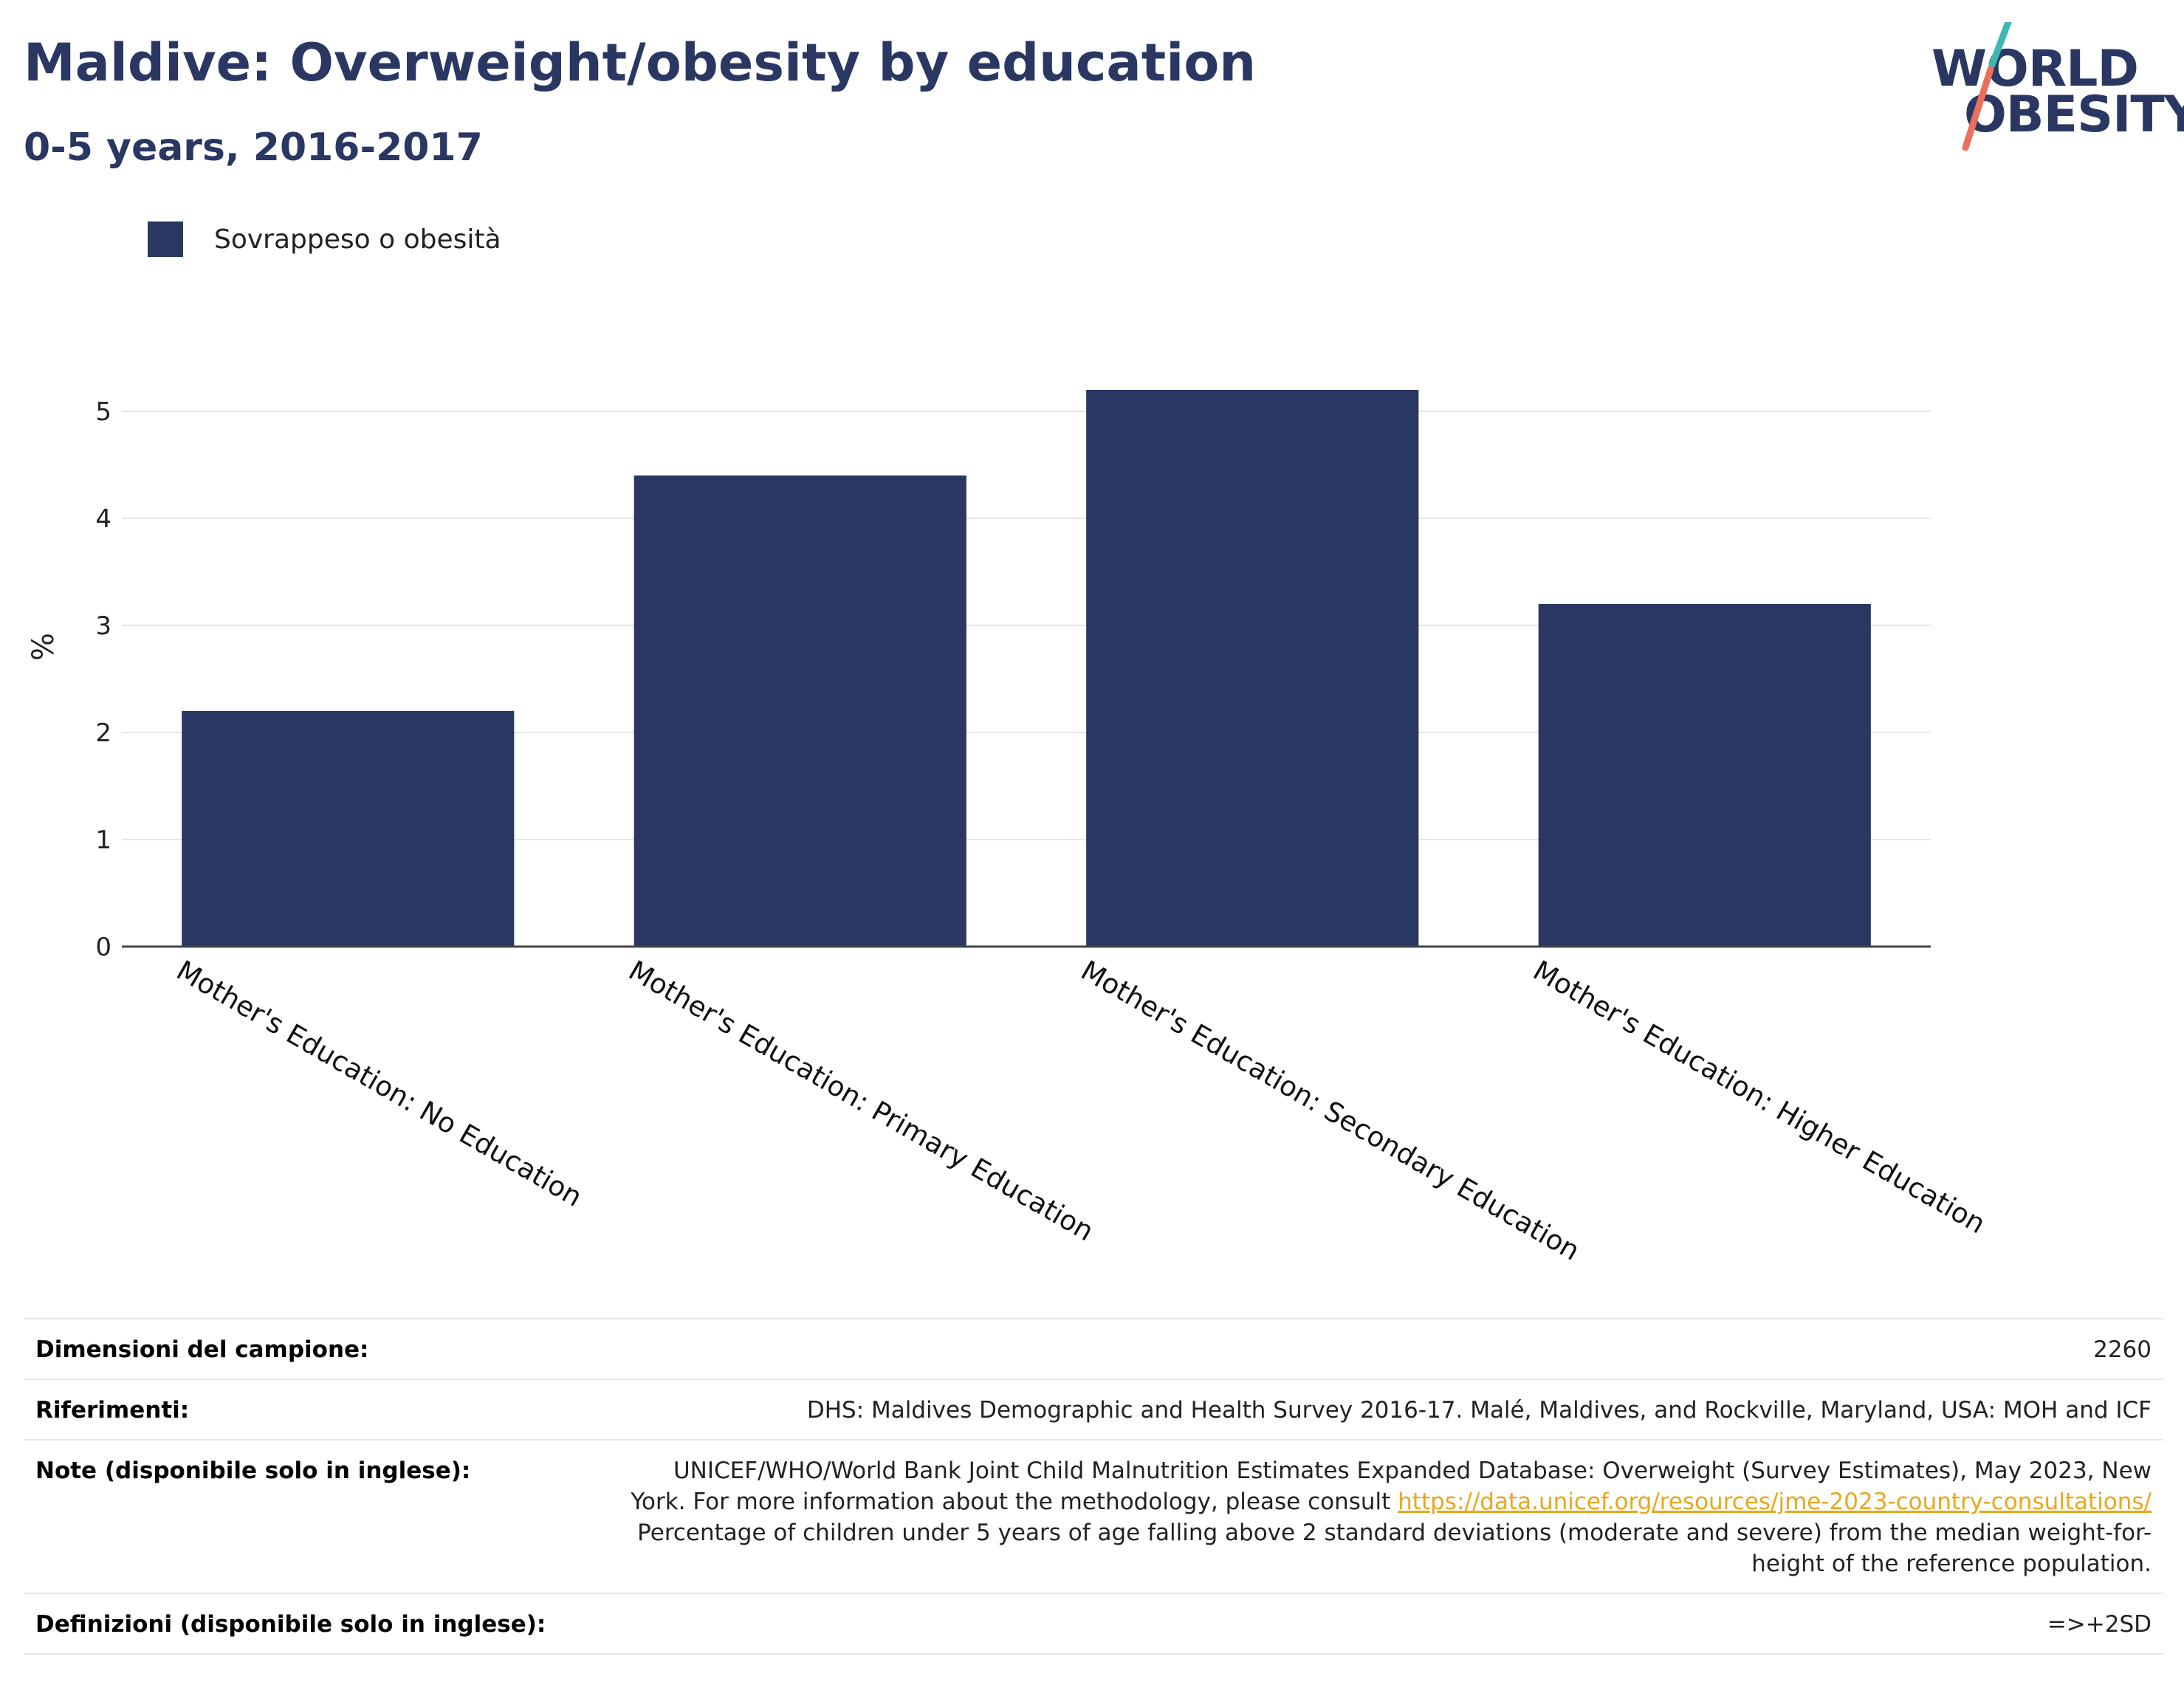 This screenshot has height=1696, width=2184. Describe the element at coordinates (2099, 1624) in the screenshot. I see `definitions-value: =>+2SD` at that location.